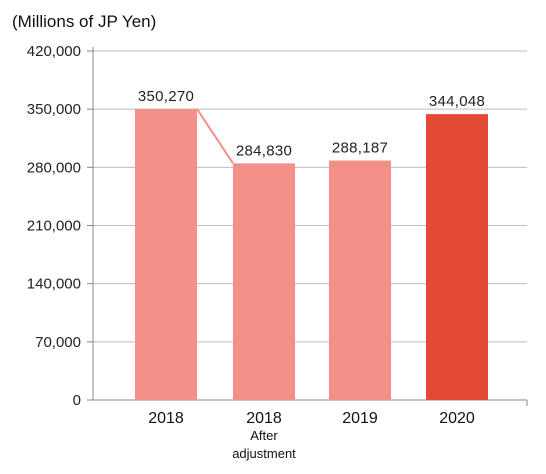 This screenshot has width=546, height=474. I want to click on y-tick-label: 280,000, so click(54, 167).